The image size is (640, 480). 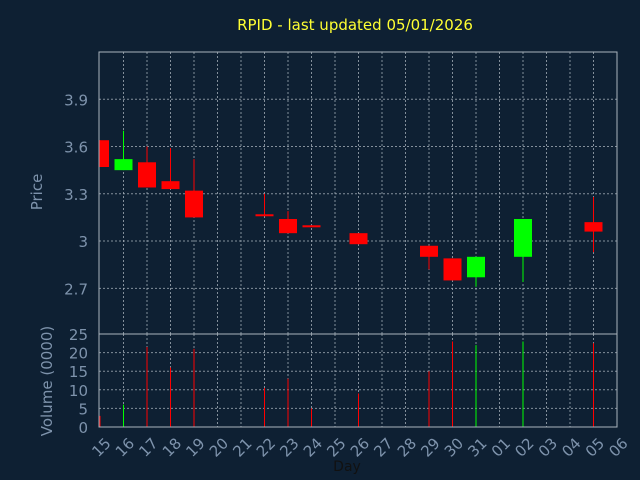 I want to click on x-tick-label-28: 28, so click(x=407, y=447).